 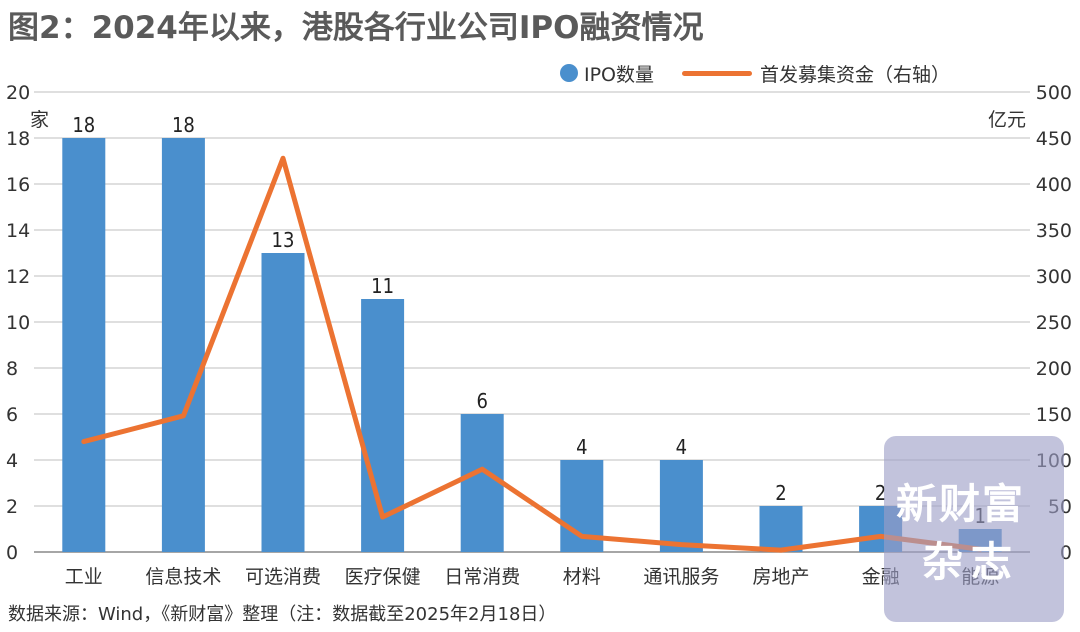 What do you see at coordinates (1054, 277) in the screenshot?
I see `y-right-tick-label: 300` at bounding box center [1054, 277].